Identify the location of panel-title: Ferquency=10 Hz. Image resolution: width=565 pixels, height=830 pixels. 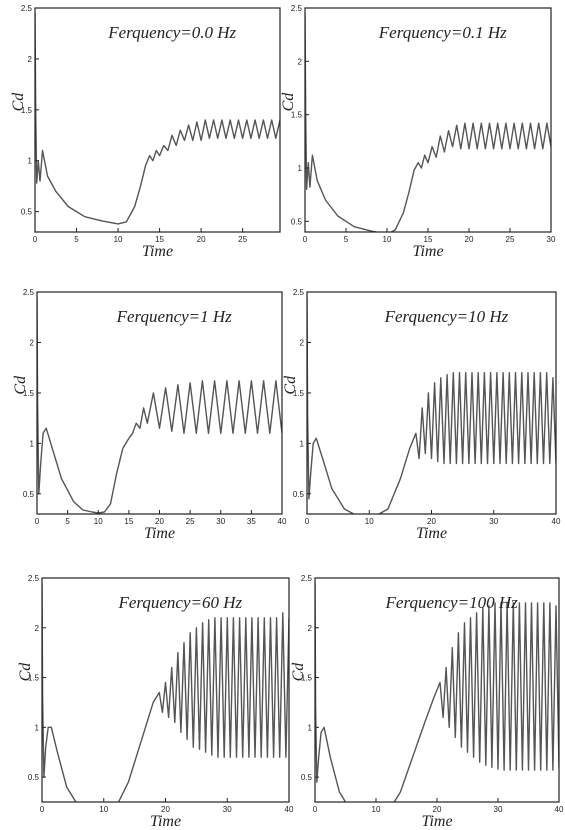
(446, 316).